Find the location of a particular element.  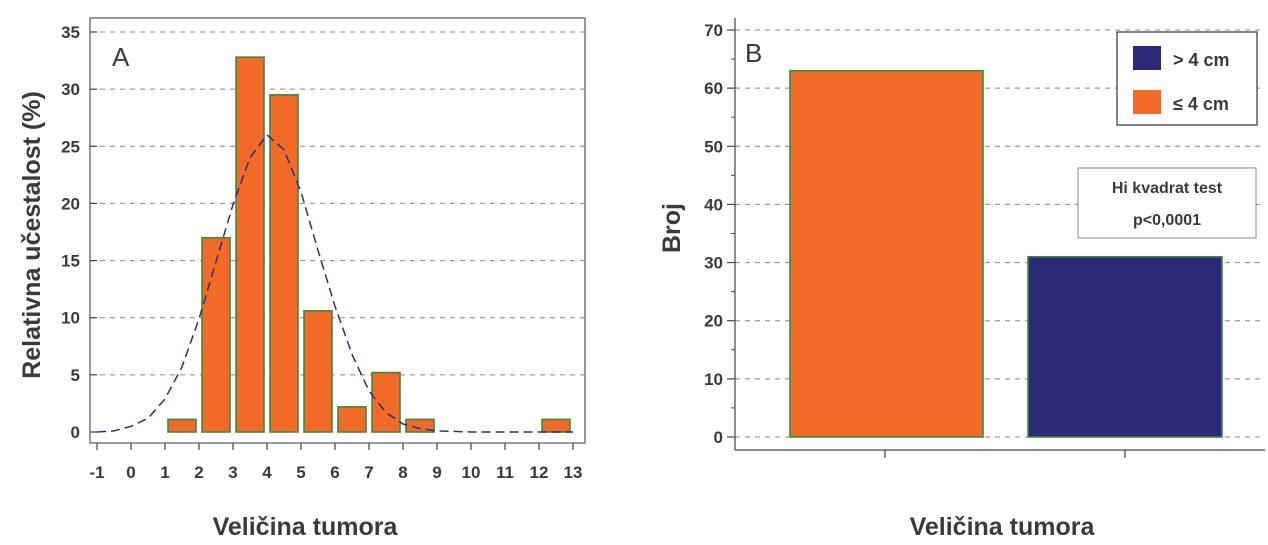

panel-a-x-tick-label: 12 is located at coordinates (539, 472).